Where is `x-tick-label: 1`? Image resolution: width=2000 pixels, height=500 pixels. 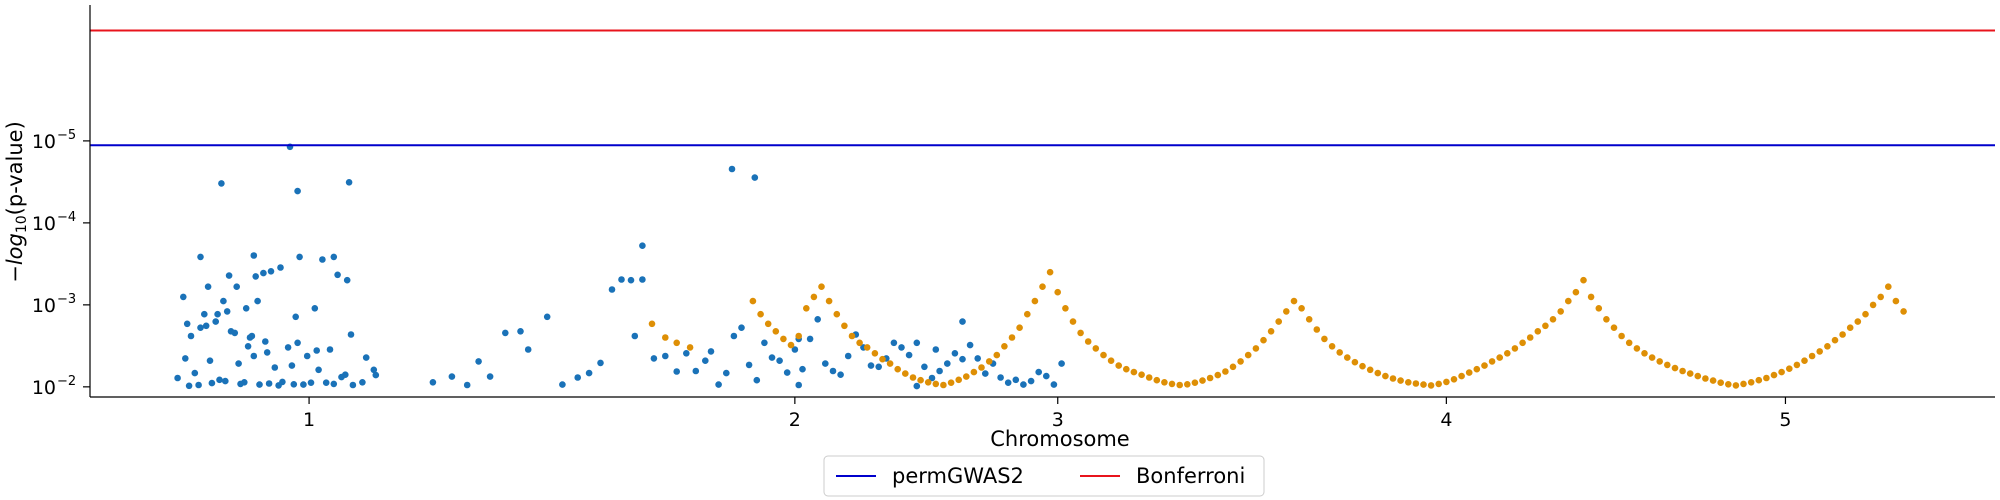 x-tick-label: 1 is located at coordinates (309, 420).